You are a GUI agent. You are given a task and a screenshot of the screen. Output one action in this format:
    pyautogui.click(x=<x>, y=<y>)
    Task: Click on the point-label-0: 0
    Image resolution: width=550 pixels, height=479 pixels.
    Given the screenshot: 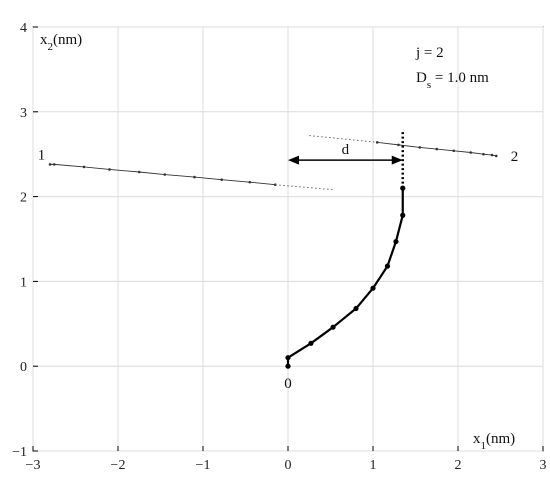 What is the action you would take?
    pyautogui.click(x=288, y=384)
    